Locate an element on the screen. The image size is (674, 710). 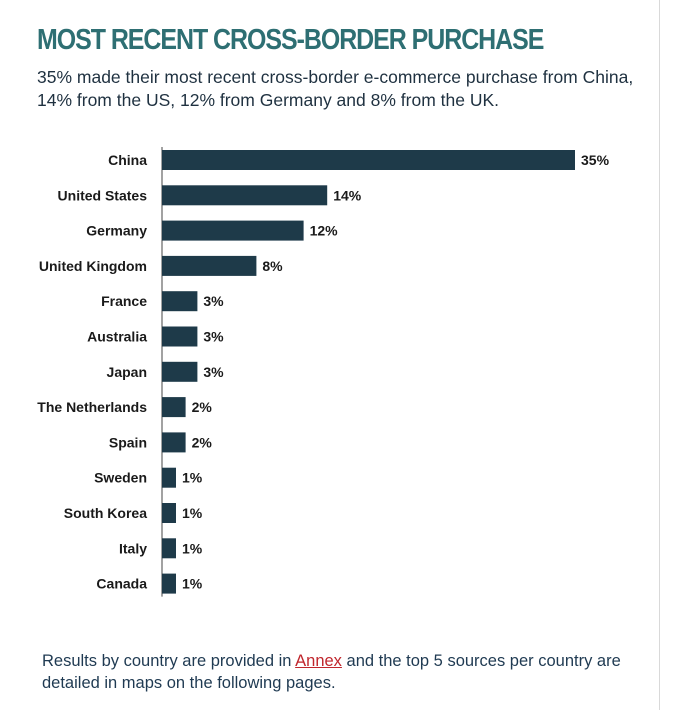
value-label: 8% is located at coordinates (272, 266).